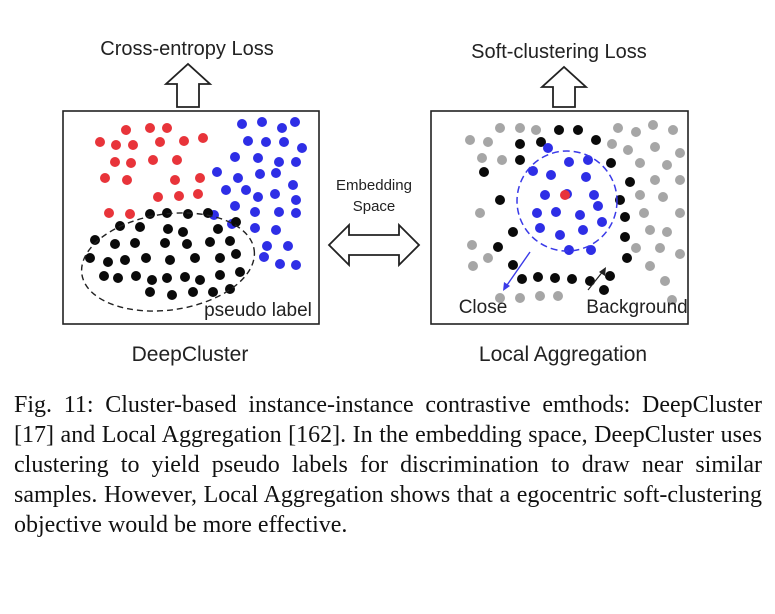 The height and width of the screenshot is (614, 775). What do you see at coordinates (564, 86) in the screenshot?
I see `right-up-arrow-icon` at bounding box center [564, 86].